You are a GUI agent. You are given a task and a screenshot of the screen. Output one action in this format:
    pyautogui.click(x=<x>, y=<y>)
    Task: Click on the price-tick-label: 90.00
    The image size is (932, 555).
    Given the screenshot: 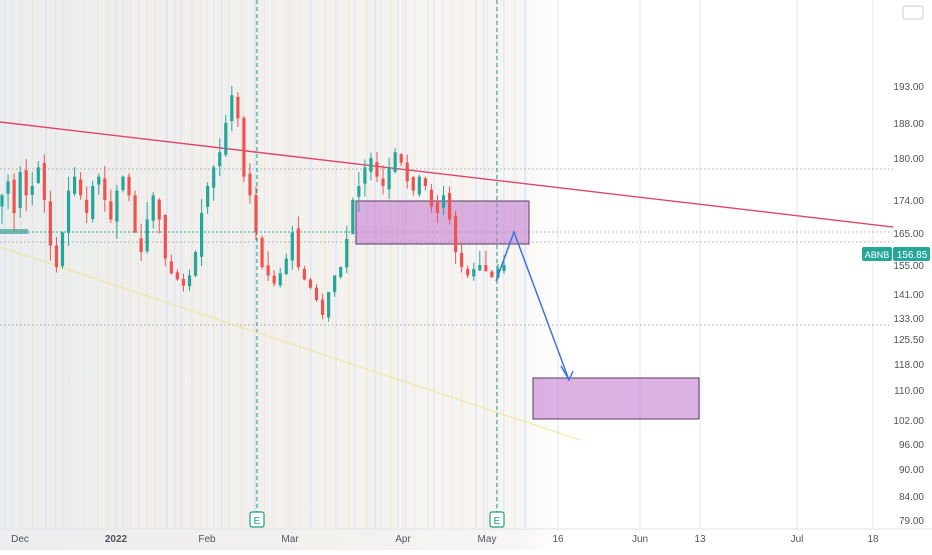 What is the action you would take?
    pyautogui.click(x=911, y=470)
    